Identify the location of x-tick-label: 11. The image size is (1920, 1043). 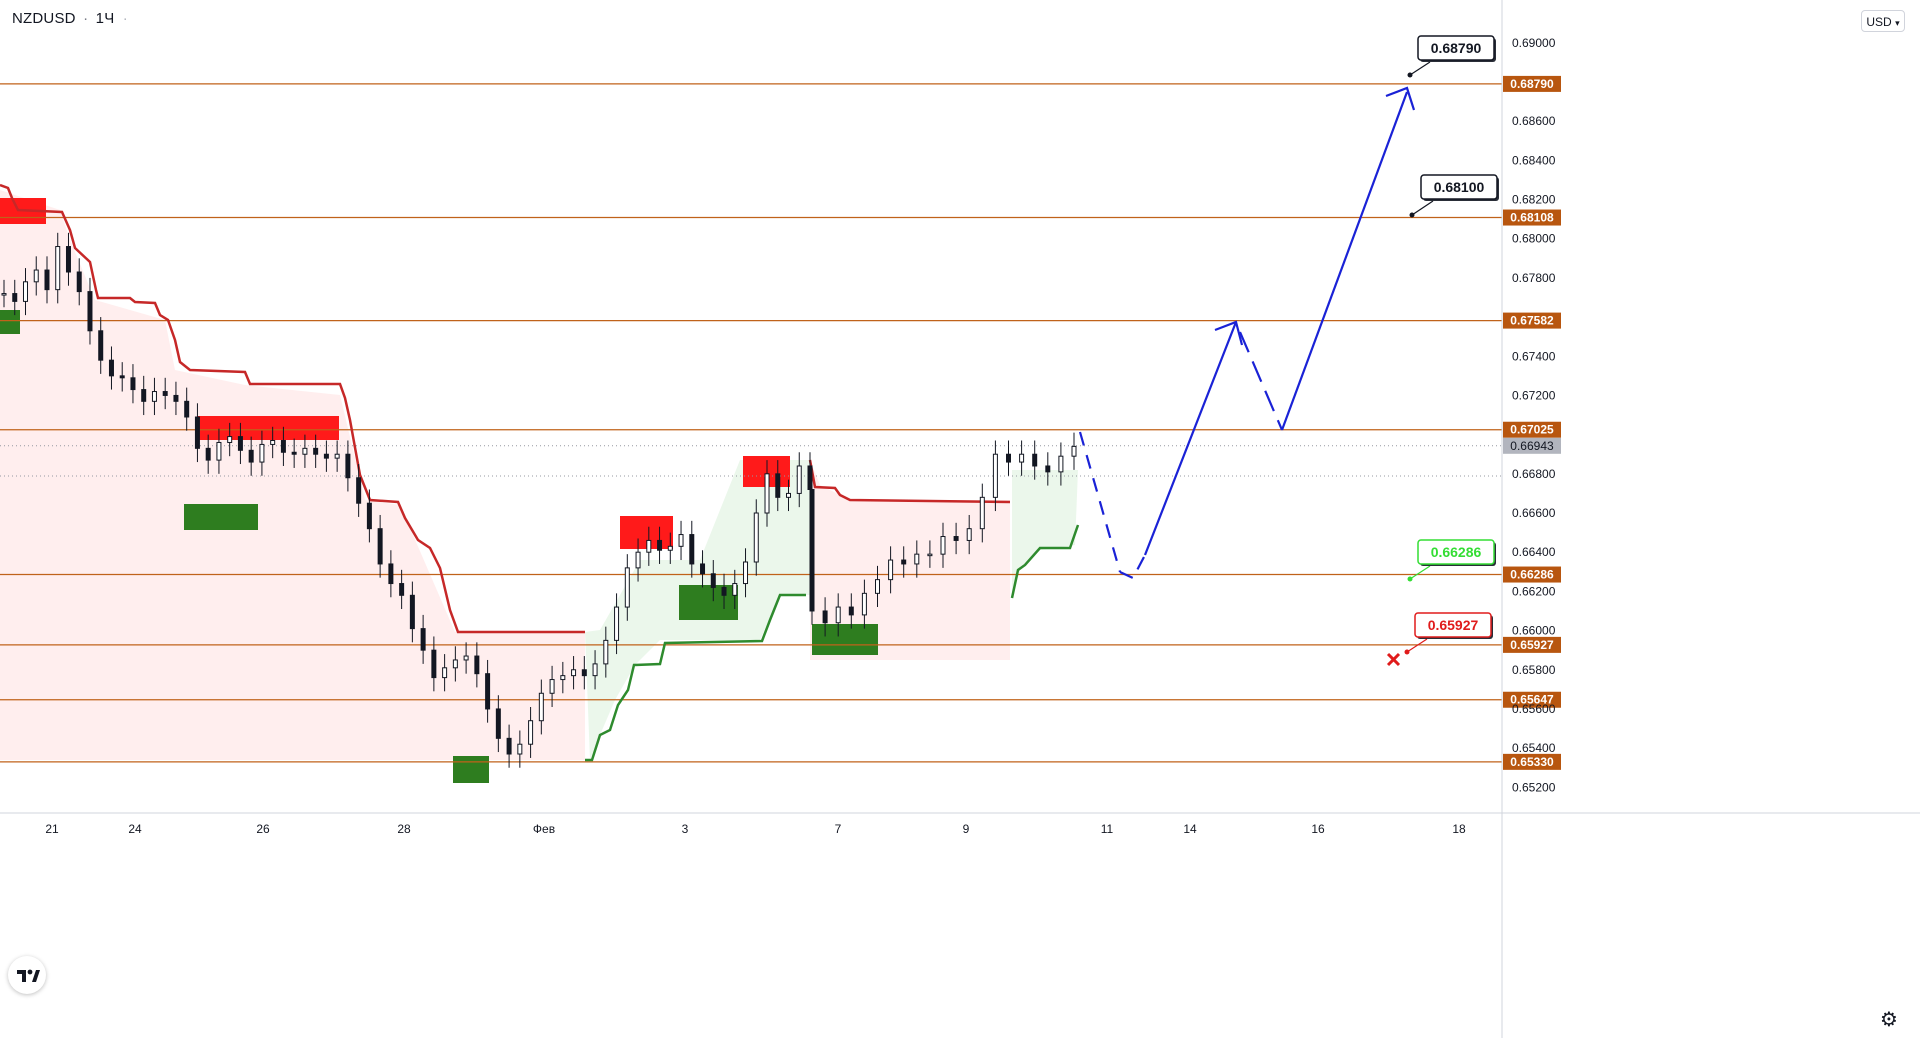
(1107, 829).